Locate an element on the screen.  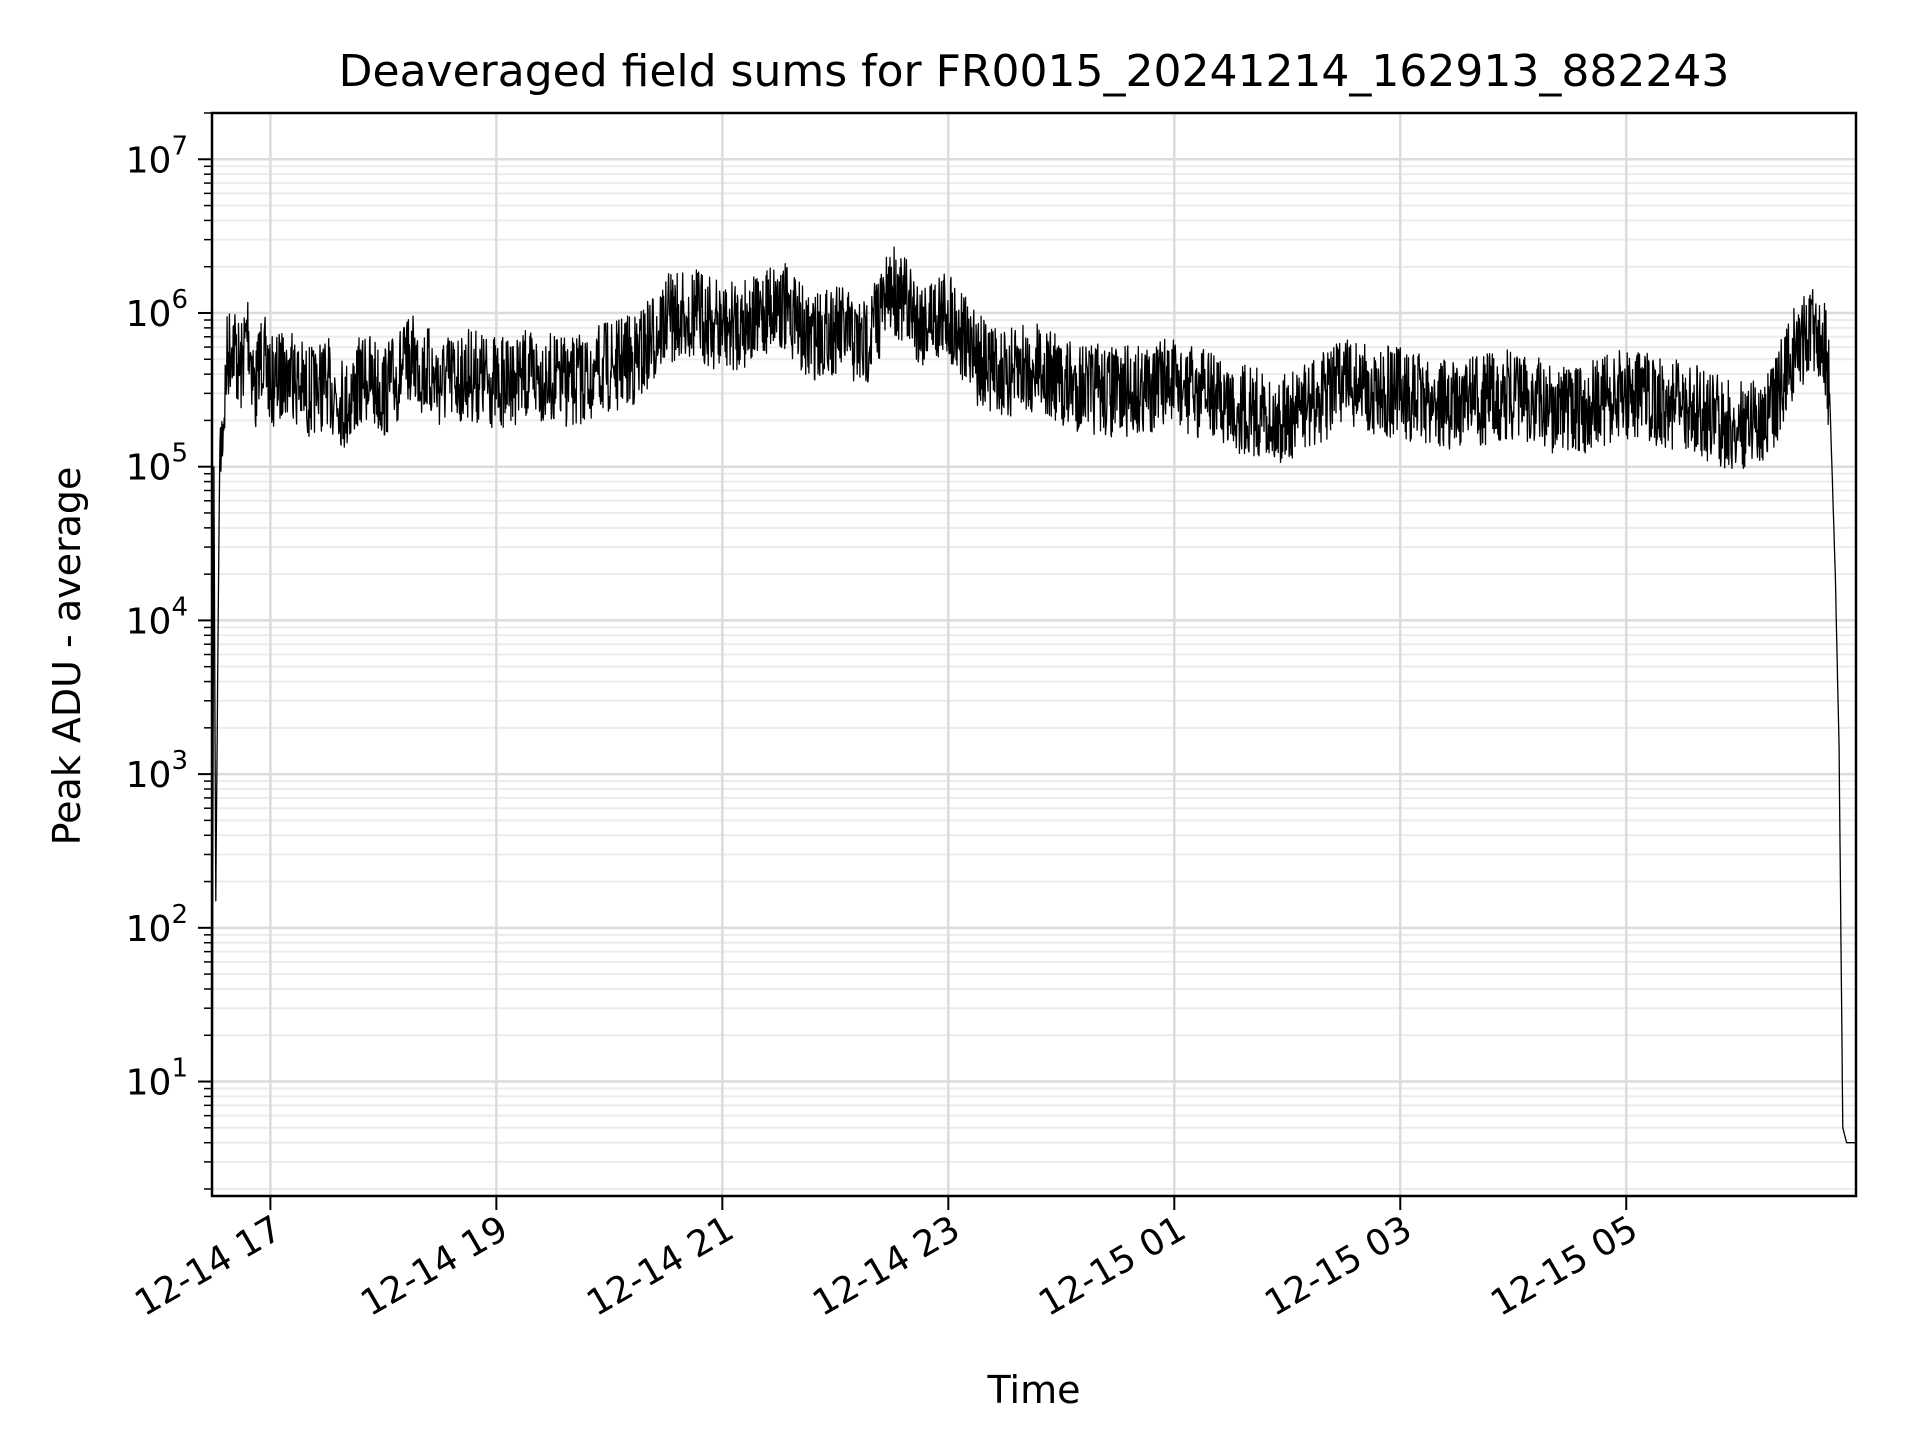
y-tick-label: 10⁴ is located at coordinates (157, 617).